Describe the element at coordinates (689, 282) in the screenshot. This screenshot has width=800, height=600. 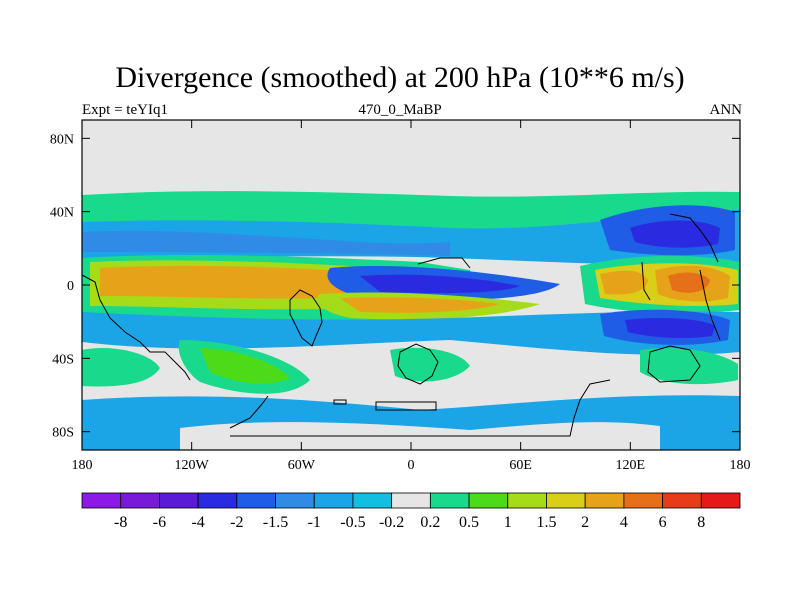
I see `west-pacific-peak` at that location.